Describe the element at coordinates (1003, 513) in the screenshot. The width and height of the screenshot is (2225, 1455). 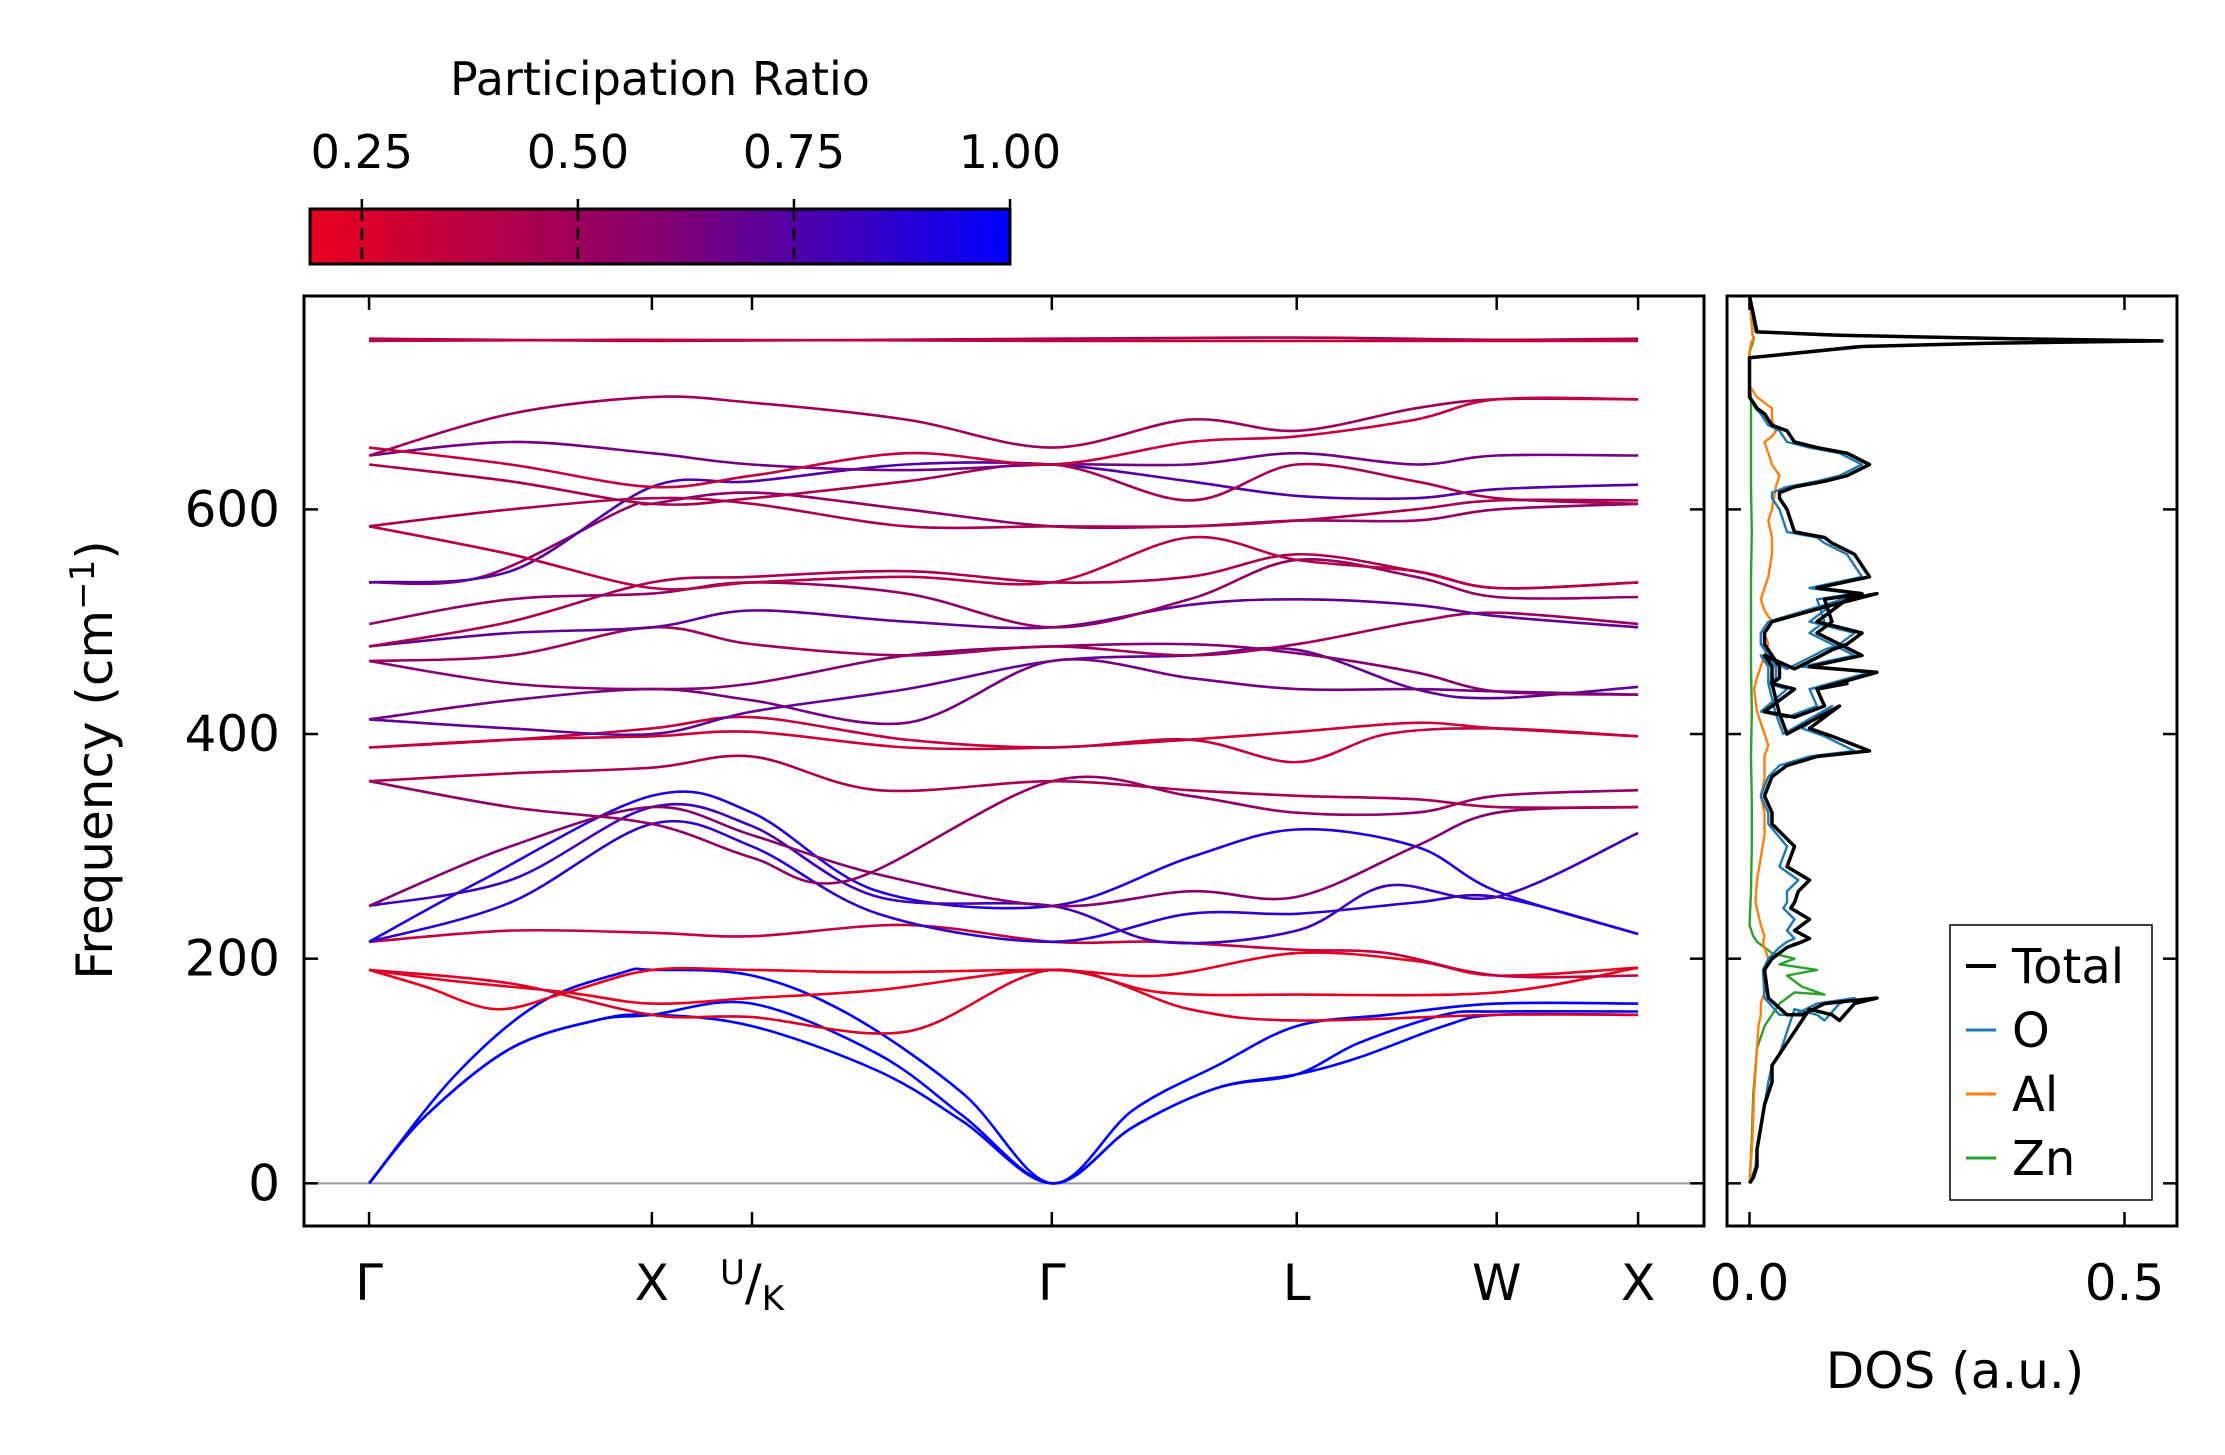
I see `band-o26` at that location.